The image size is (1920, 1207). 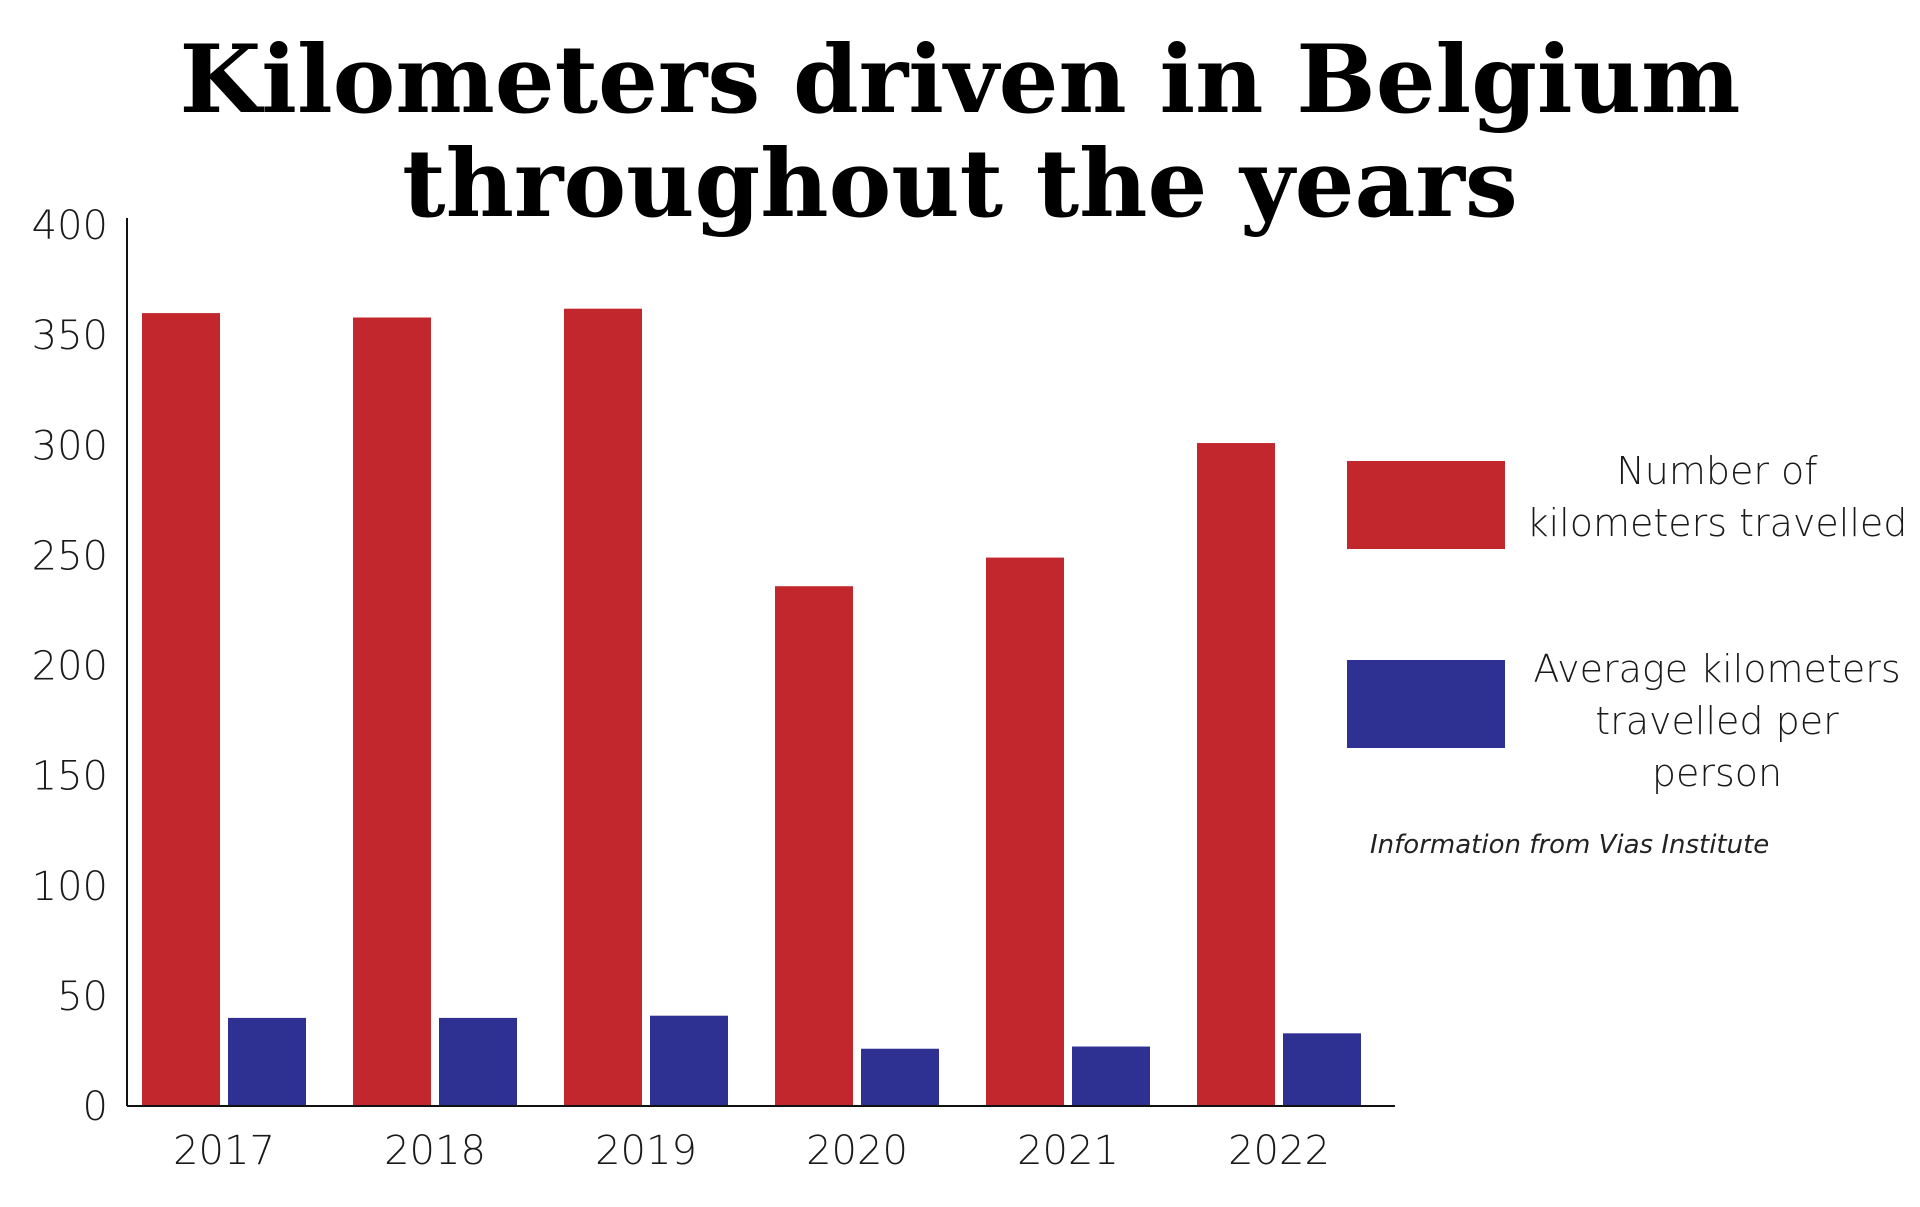 I want to click on x-tick-label: 2019, so click(x=646, y=1151).